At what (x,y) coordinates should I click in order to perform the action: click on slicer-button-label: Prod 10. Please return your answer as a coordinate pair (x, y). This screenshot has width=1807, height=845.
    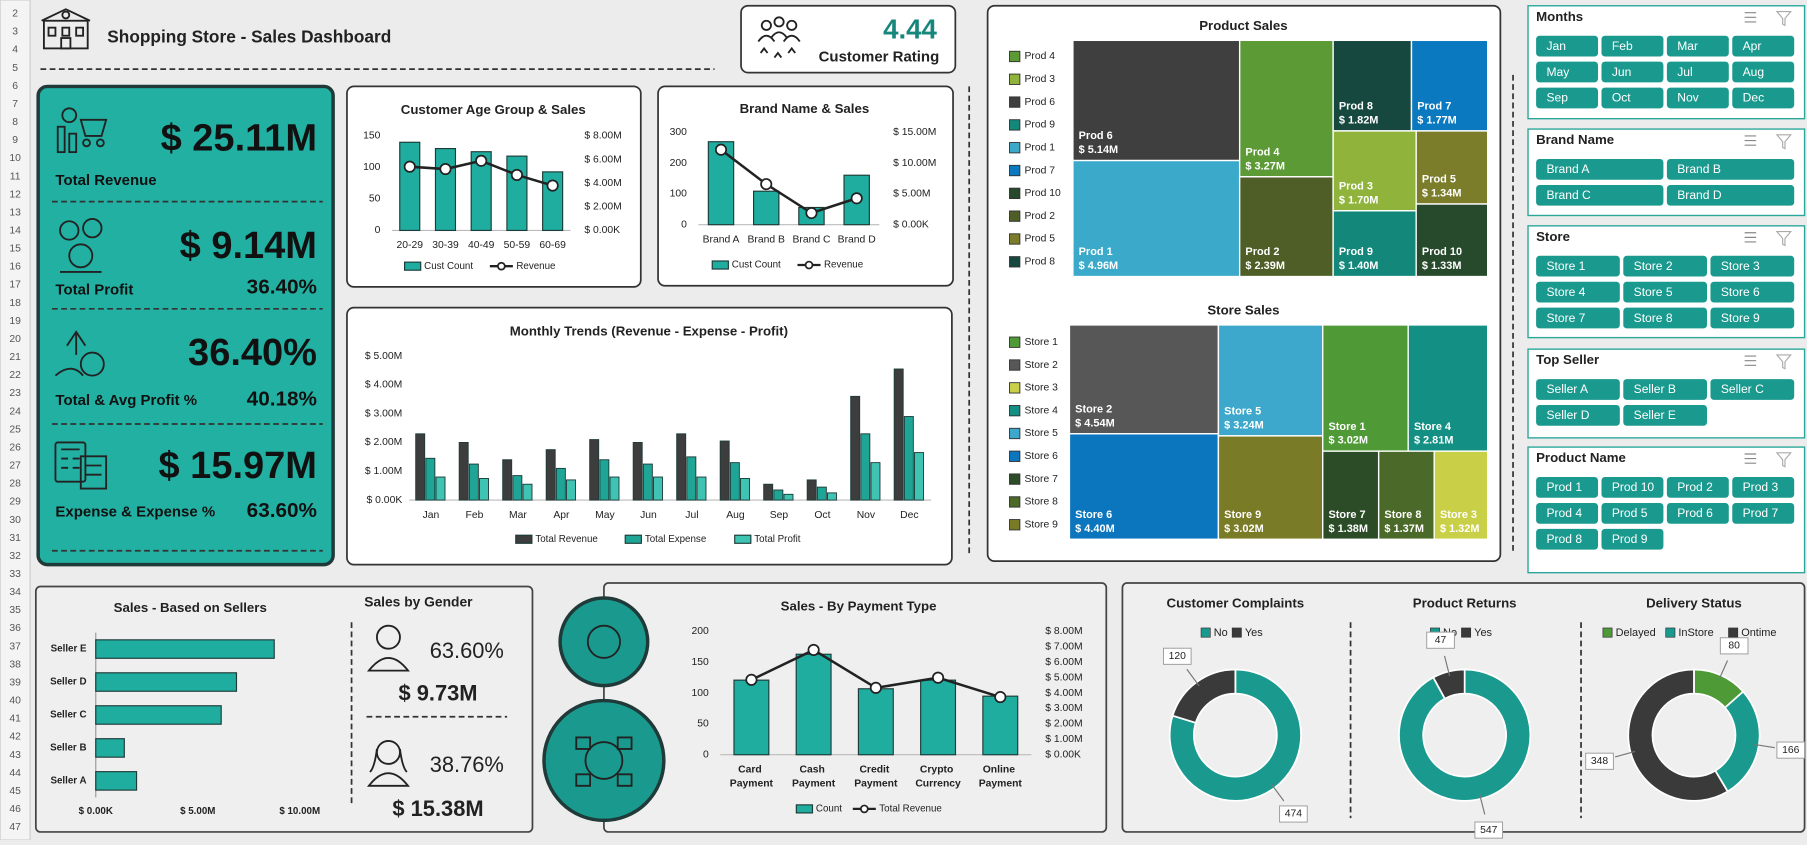
    Looking at the image, I should click on (1633, 487).